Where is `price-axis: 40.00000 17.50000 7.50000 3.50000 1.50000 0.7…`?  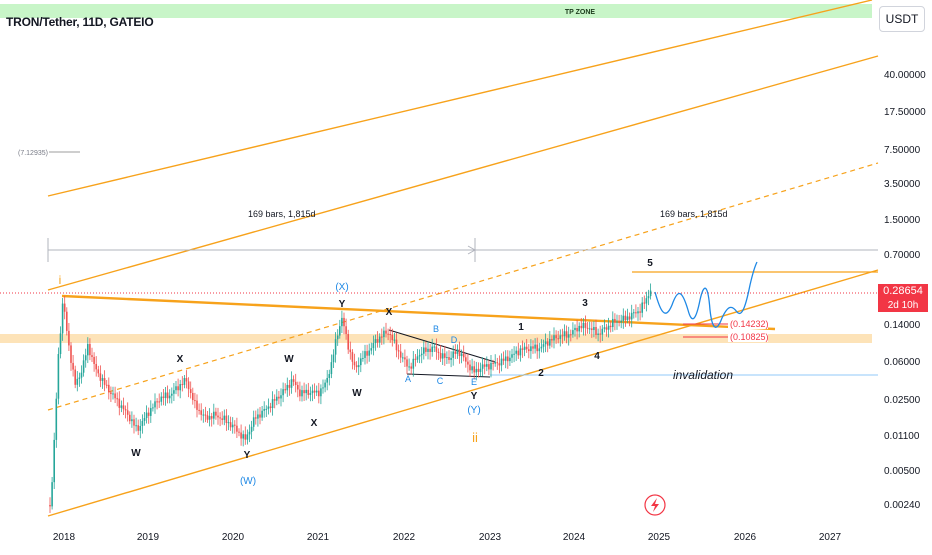 price-axis: 40.00000 17.50000 7.50000 3.50000 1.50000 0.7… is located at coordinates (905, 290).